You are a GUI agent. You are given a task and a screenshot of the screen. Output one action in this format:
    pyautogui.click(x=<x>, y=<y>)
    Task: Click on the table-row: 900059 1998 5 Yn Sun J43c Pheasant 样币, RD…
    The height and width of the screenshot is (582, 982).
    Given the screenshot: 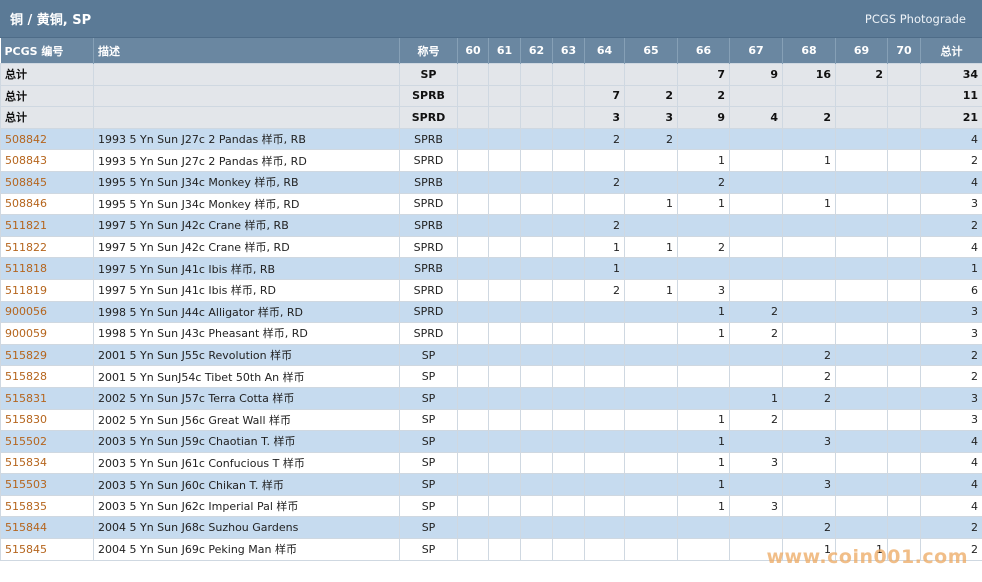 What is the action you would take?
    pyautogui.click(x=491, y=333)
    